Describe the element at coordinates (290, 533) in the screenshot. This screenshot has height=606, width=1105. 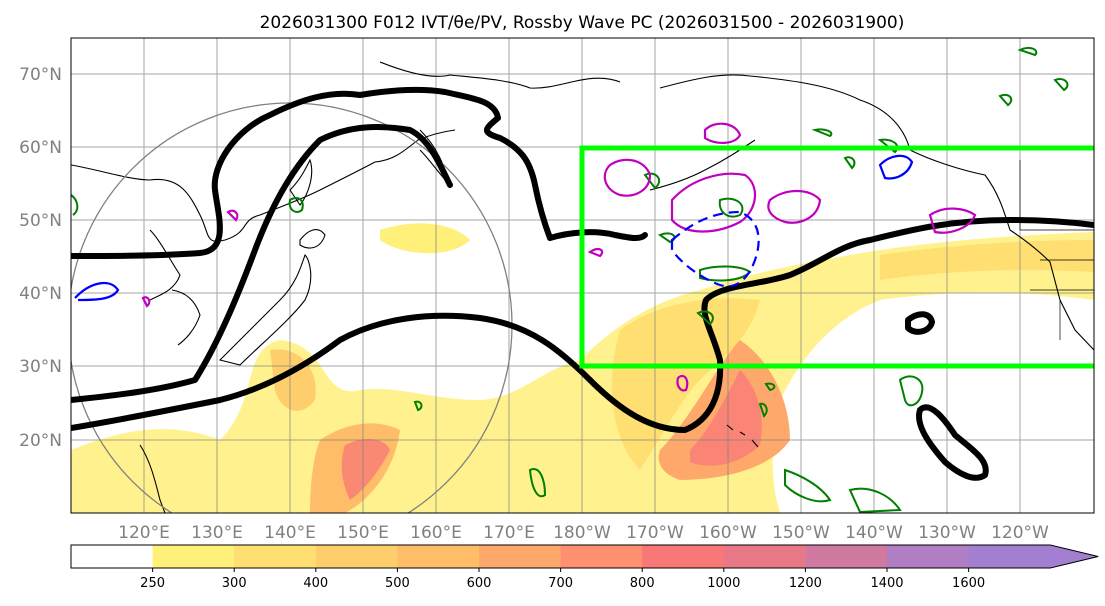
I see `lon-label: 140°E` at that location.